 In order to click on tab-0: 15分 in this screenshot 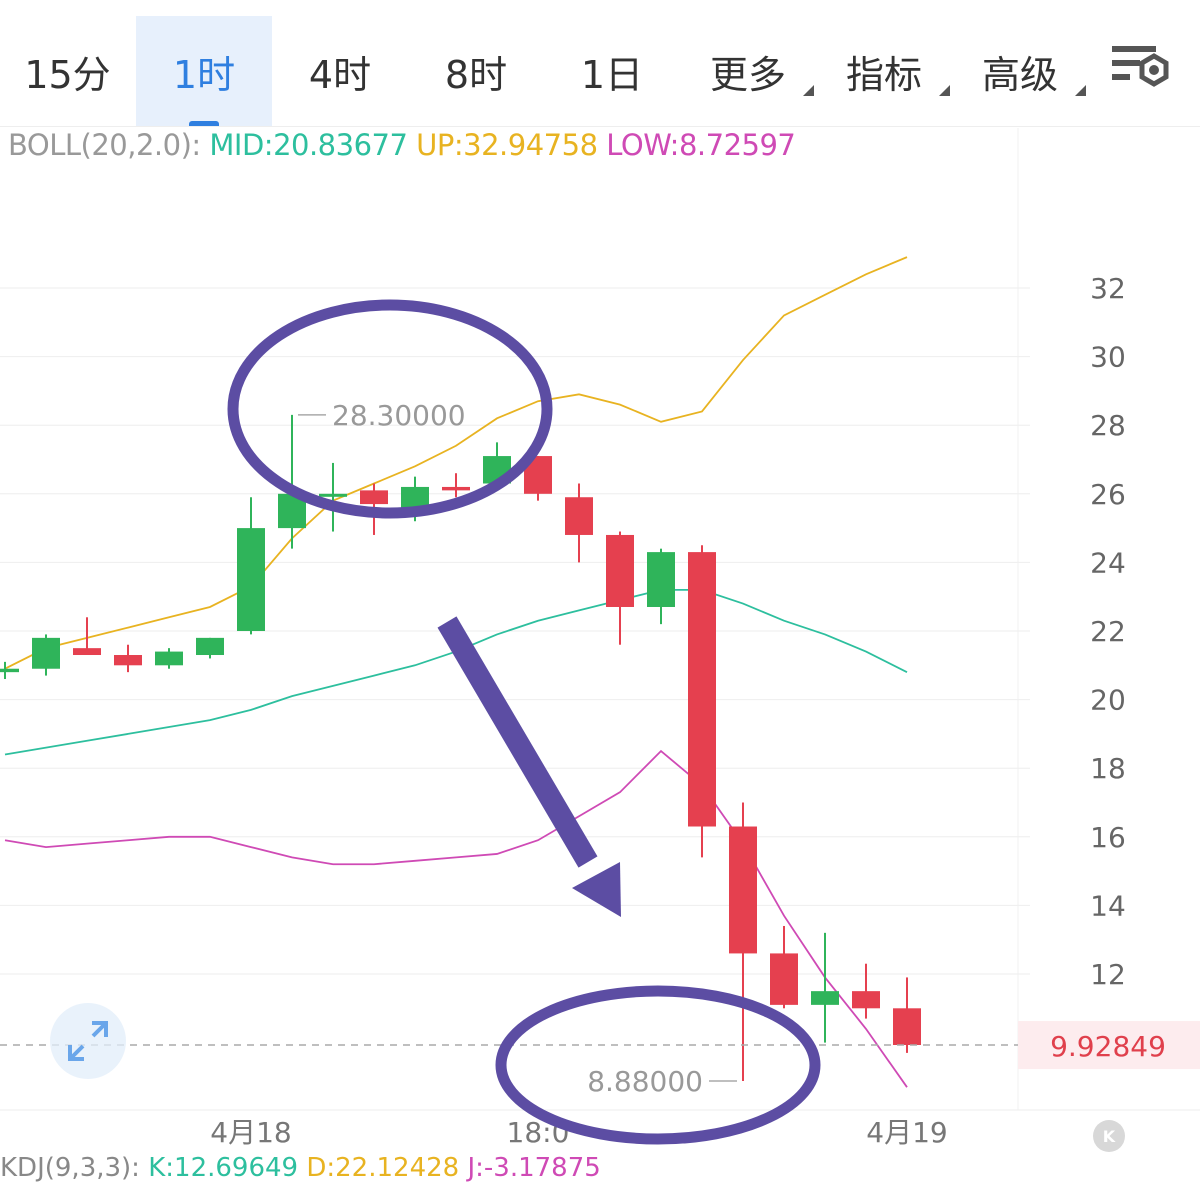, I will do `click(67, 71)`.